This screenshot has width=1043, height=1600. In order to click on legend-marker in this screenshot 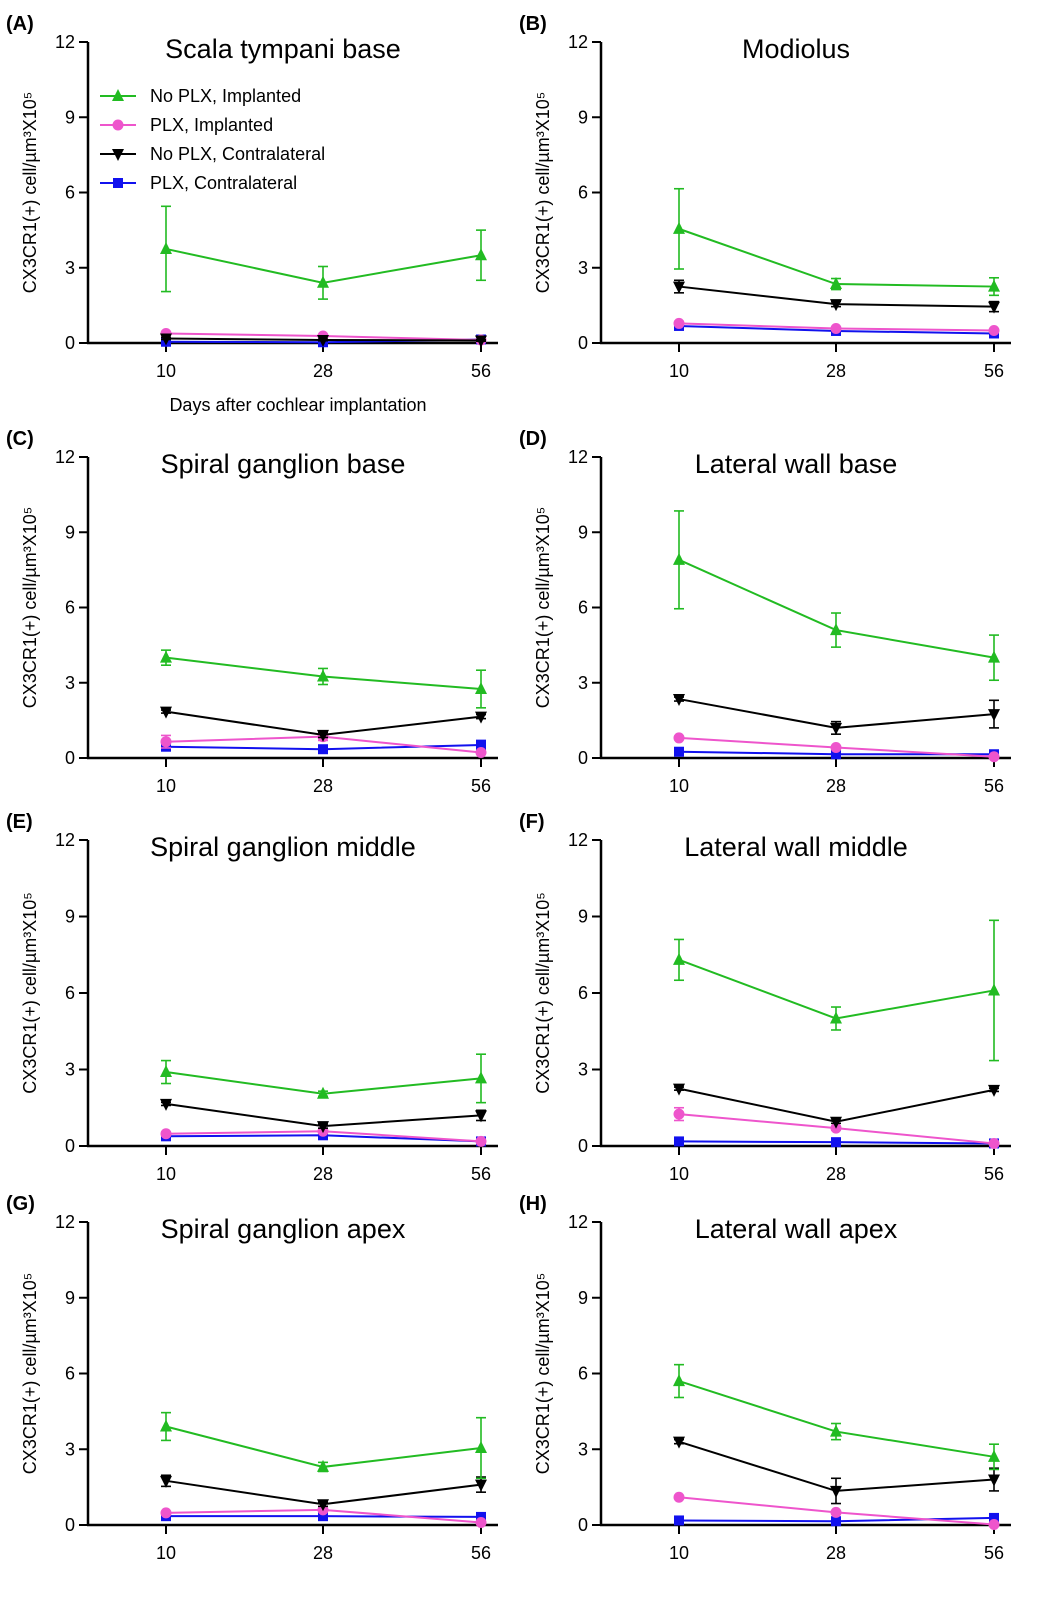, I will do `click(118, 95)`.